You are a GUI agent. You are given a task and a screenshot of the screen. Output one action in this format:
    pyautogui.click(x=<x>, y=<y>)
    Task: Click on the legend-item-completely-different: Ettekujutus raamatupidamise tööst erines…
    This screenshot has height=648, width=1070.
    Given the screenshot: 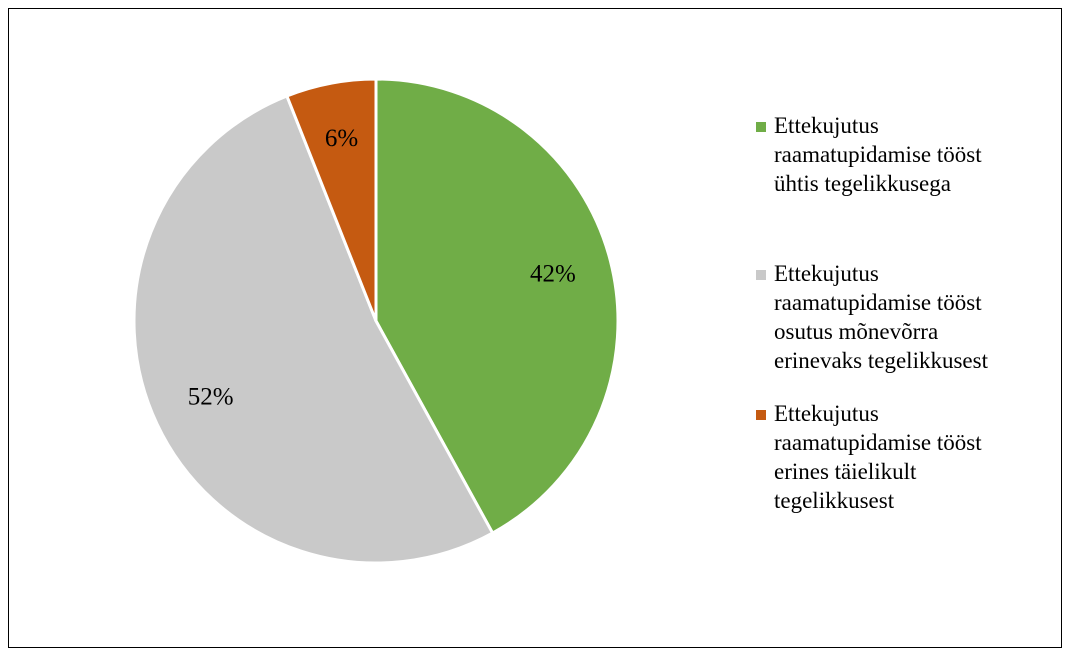 What is the action you would take?
    pyautogui.click(x=890, y=457)
    